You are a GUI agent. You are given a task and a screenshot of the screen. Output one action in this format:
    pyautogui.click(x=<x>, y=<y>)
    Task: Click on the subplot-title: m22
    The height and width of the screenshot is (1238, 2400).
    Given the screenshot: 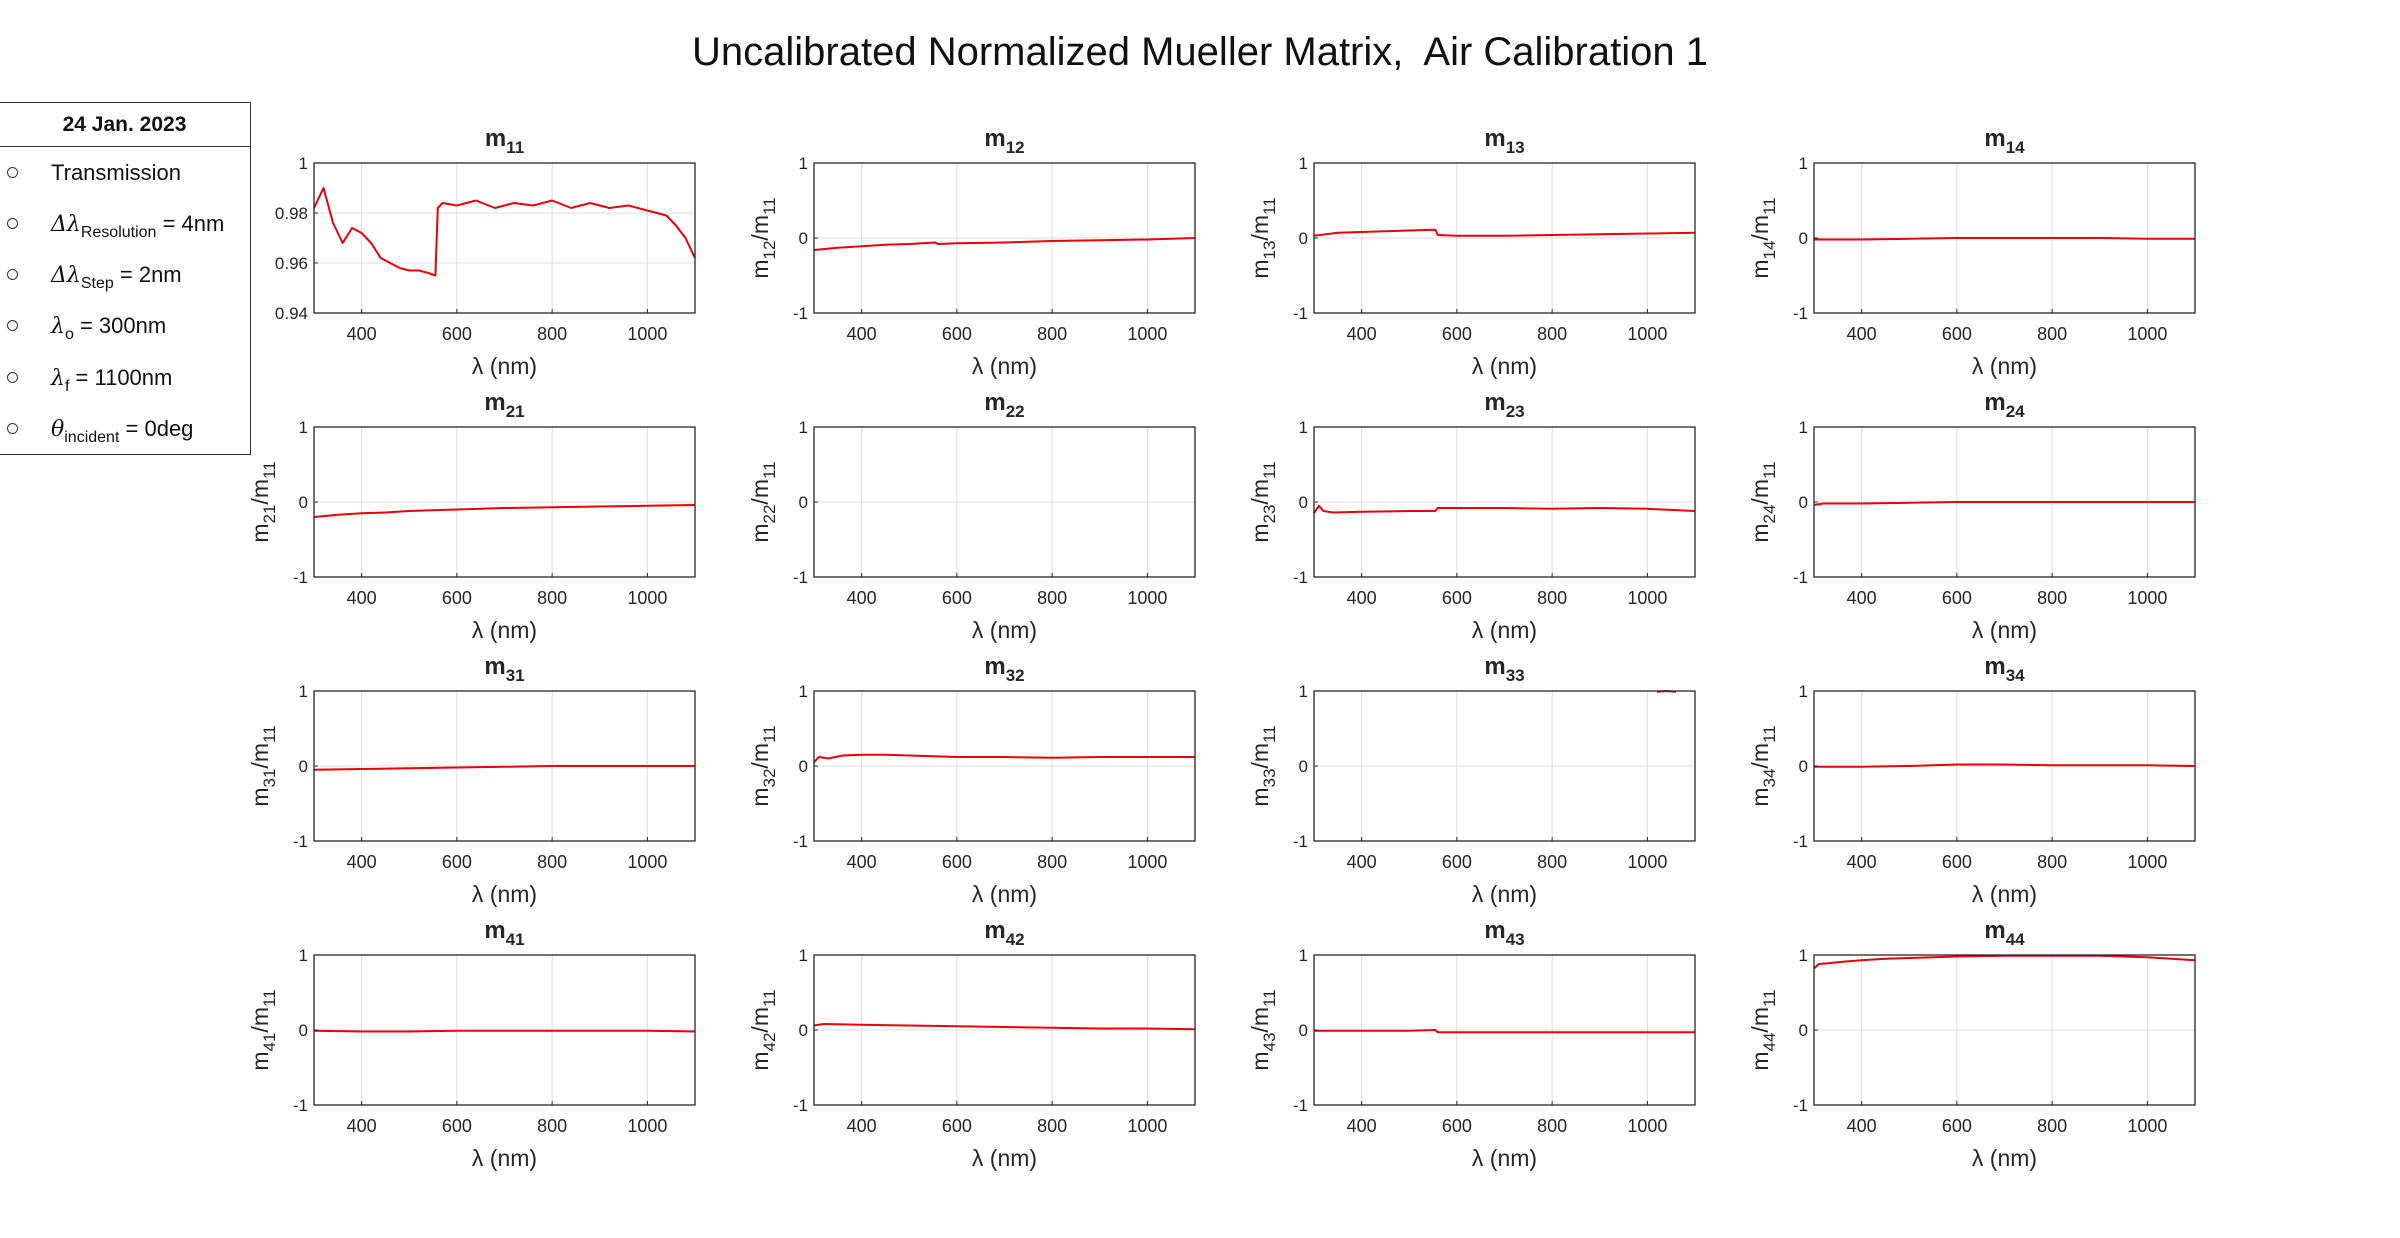 What is the action you would take?
    pyautogui.click(x=1004, y=405)
    